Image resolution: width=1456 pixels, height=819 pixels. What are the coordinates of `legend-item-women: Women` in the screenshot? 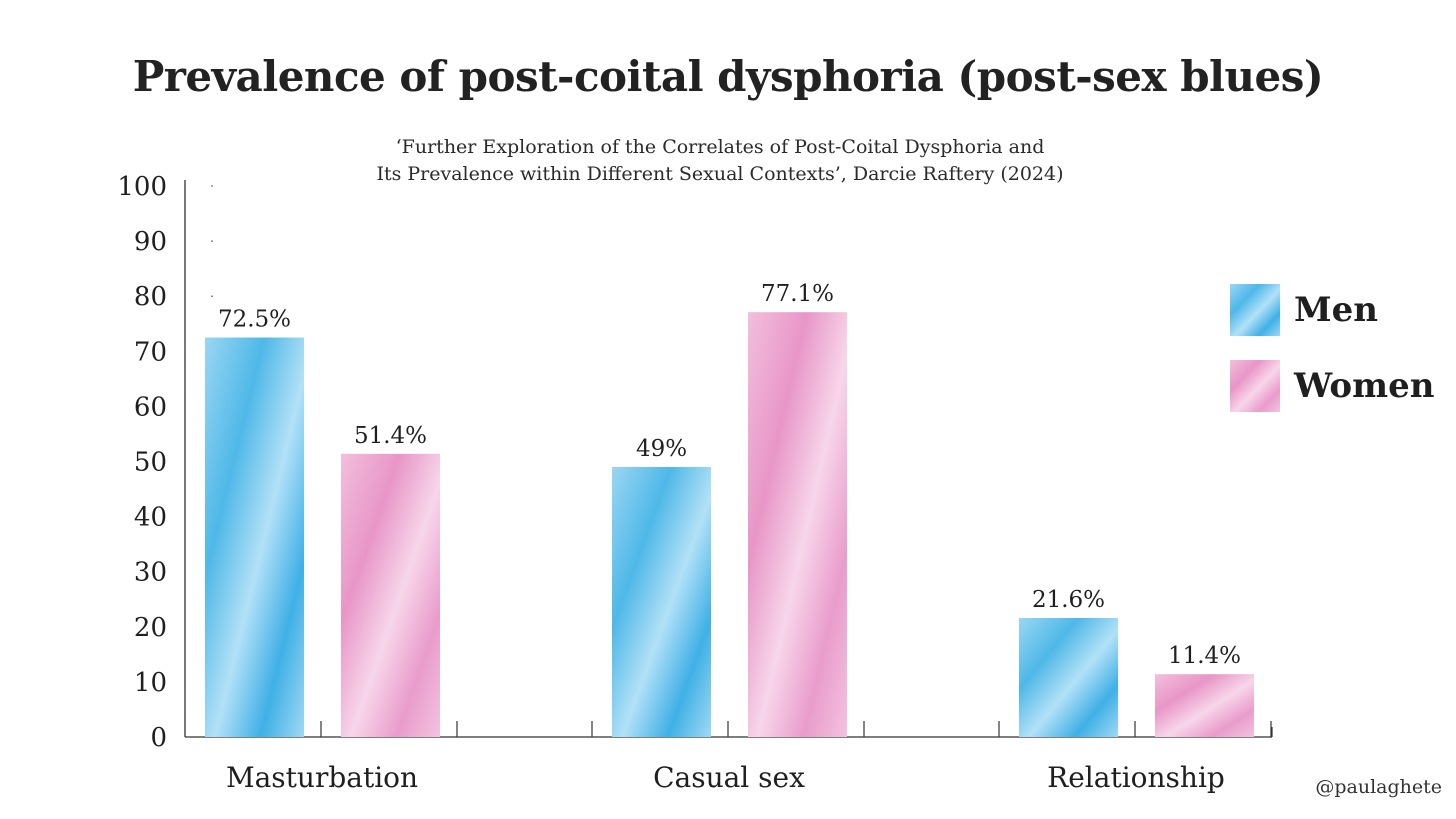 It's located at (1332, 386).